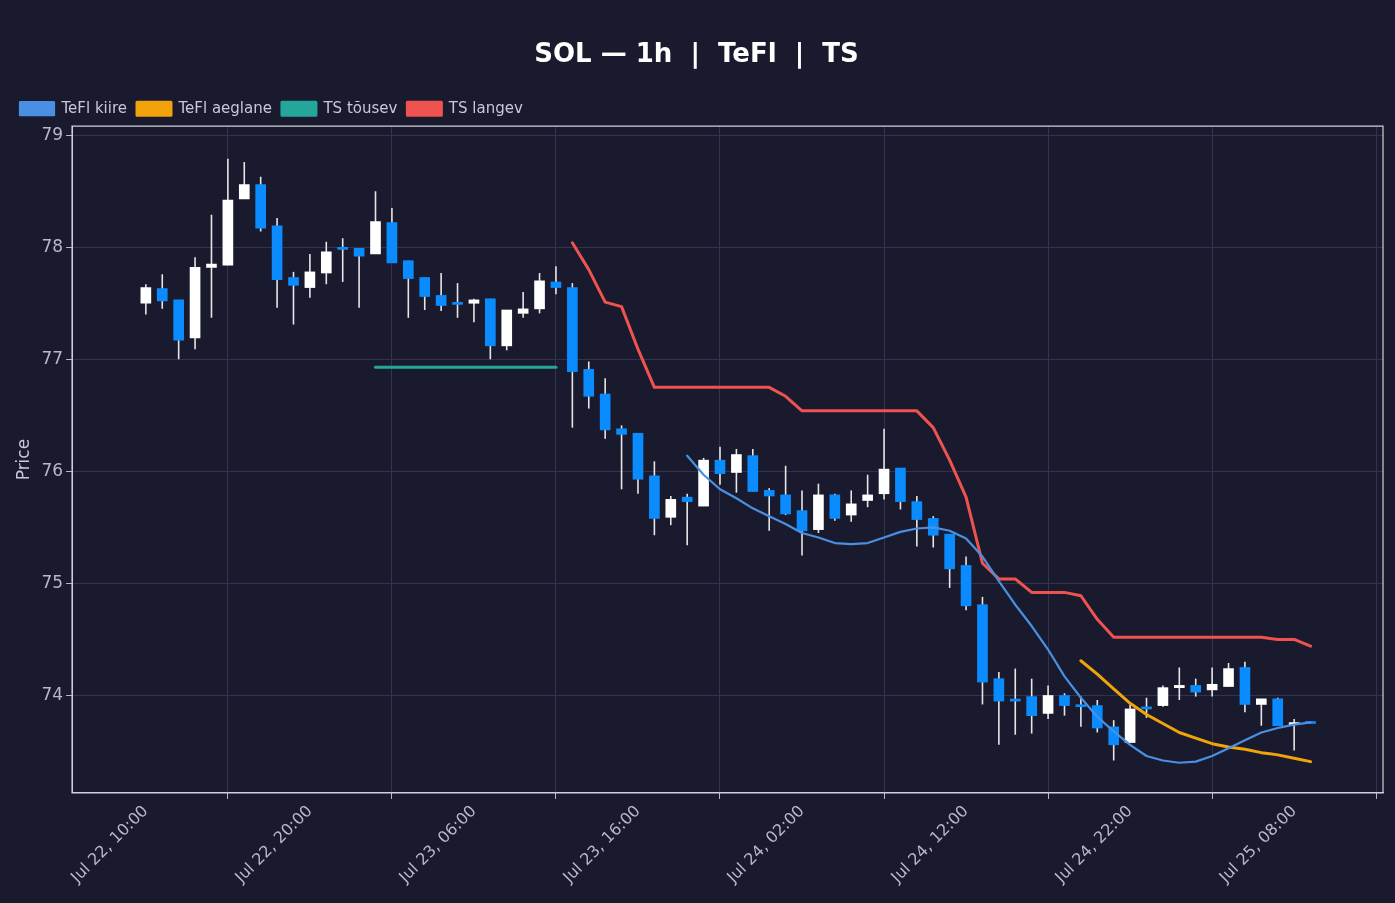 Image resolution: width=1395 pixels, height=903 pixels. Describe the element at coordinates (52, 469) in the screenshot. I see `y-tick-label: 76` at that location.